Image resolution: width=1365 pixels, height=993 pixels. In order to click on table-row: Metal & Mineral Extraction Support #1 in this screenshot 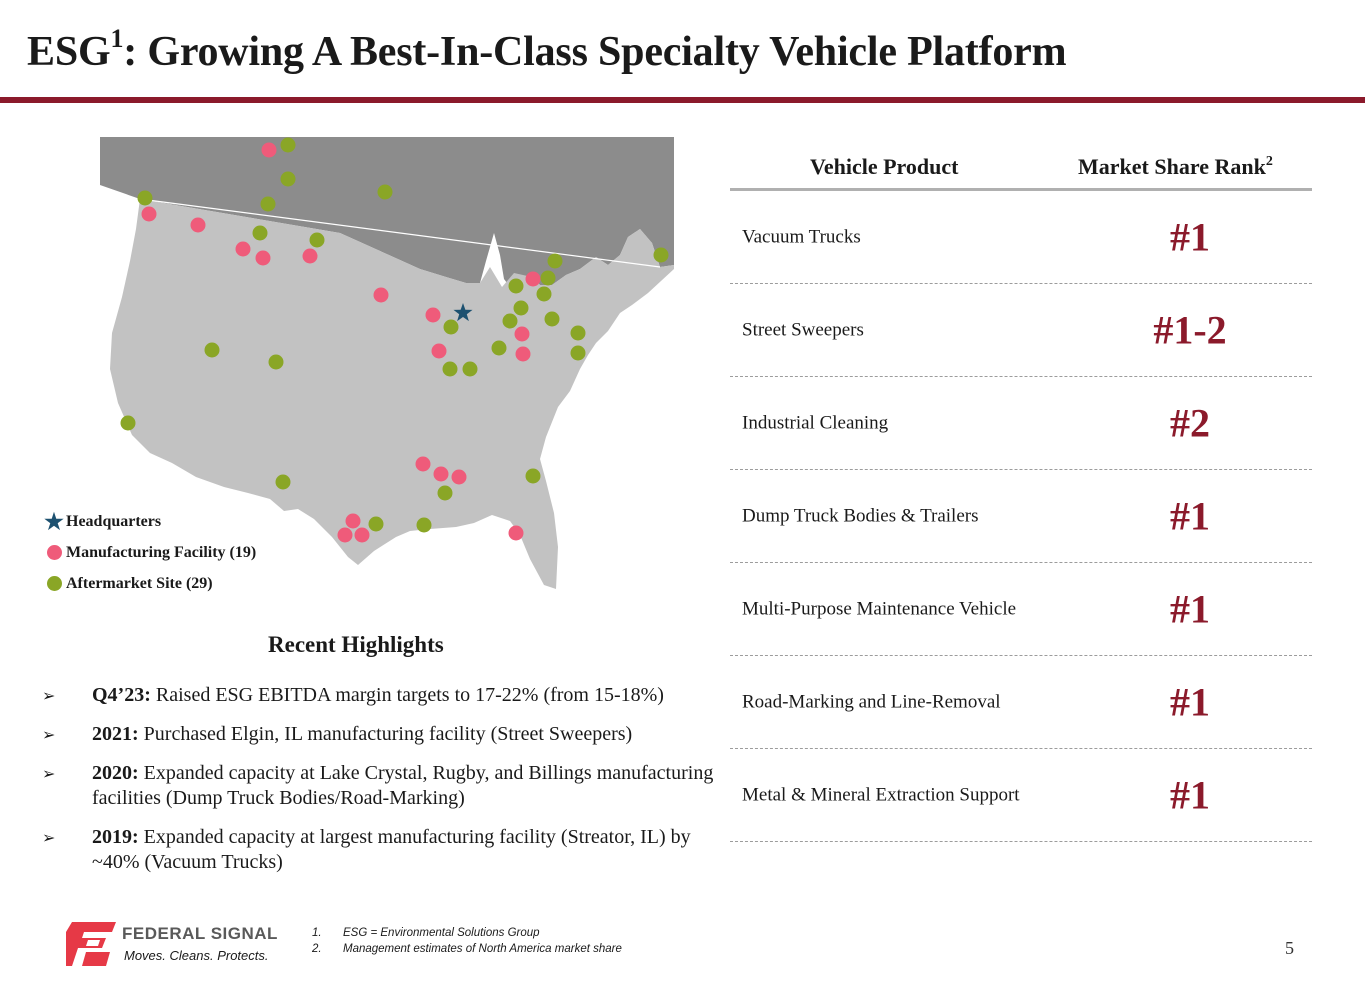, I will do `click(1021, 795)`.